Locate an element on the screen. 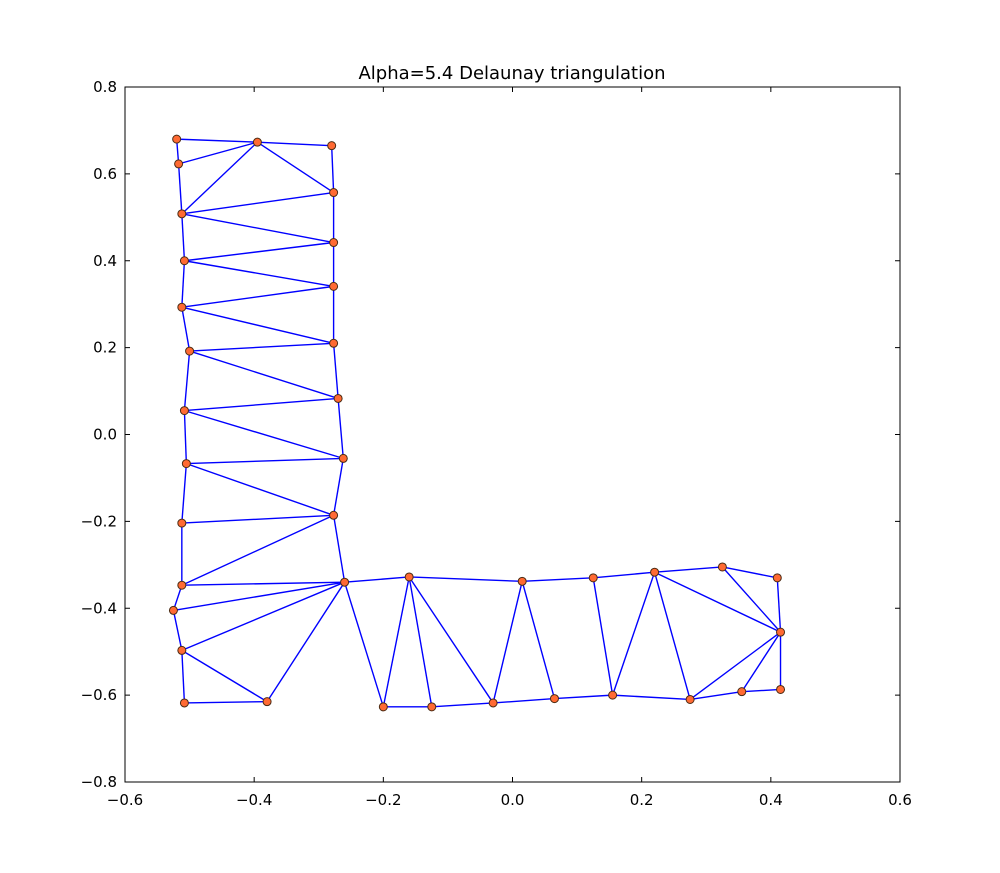  y-tick-label: −0.6 is located at coordinates (99, 695).